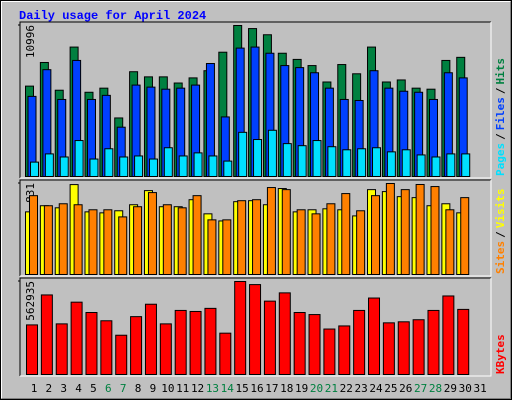  What do you see at coordinates (361, 388) in the screenshot?
I see `x-tick-label: 23` at bounding box center [361, 388].